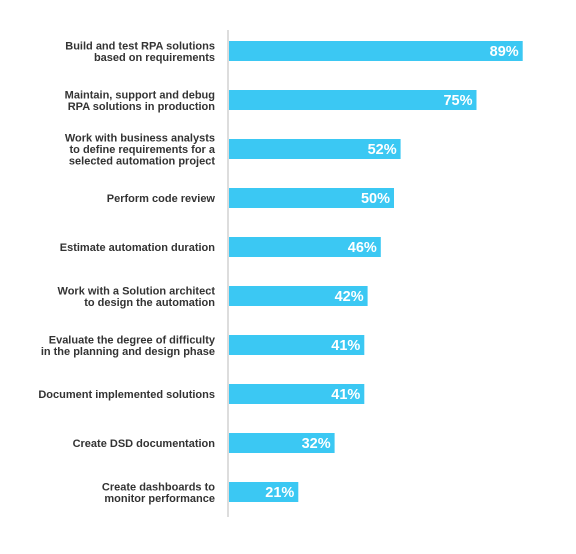 The height and width of the screenshot is (554, 576). Describe the element at coordinates (140, 46) in the screenshot. I see `category-label-line: Build and test RPA solutions` at that location.